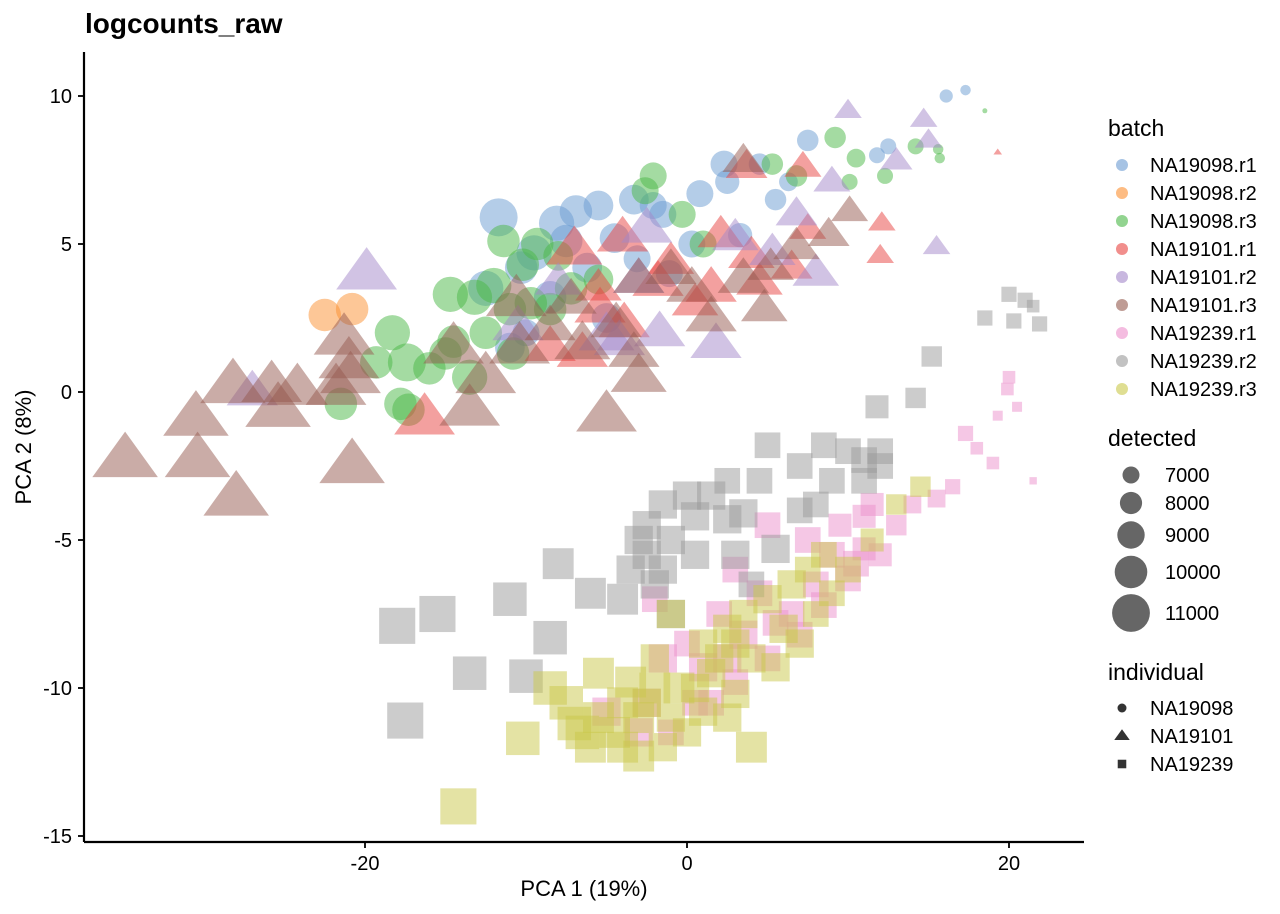 The height and width of the screenshot is (914, 1280). I want to click on legend-detected-label: 9000, so click(1187, 536).